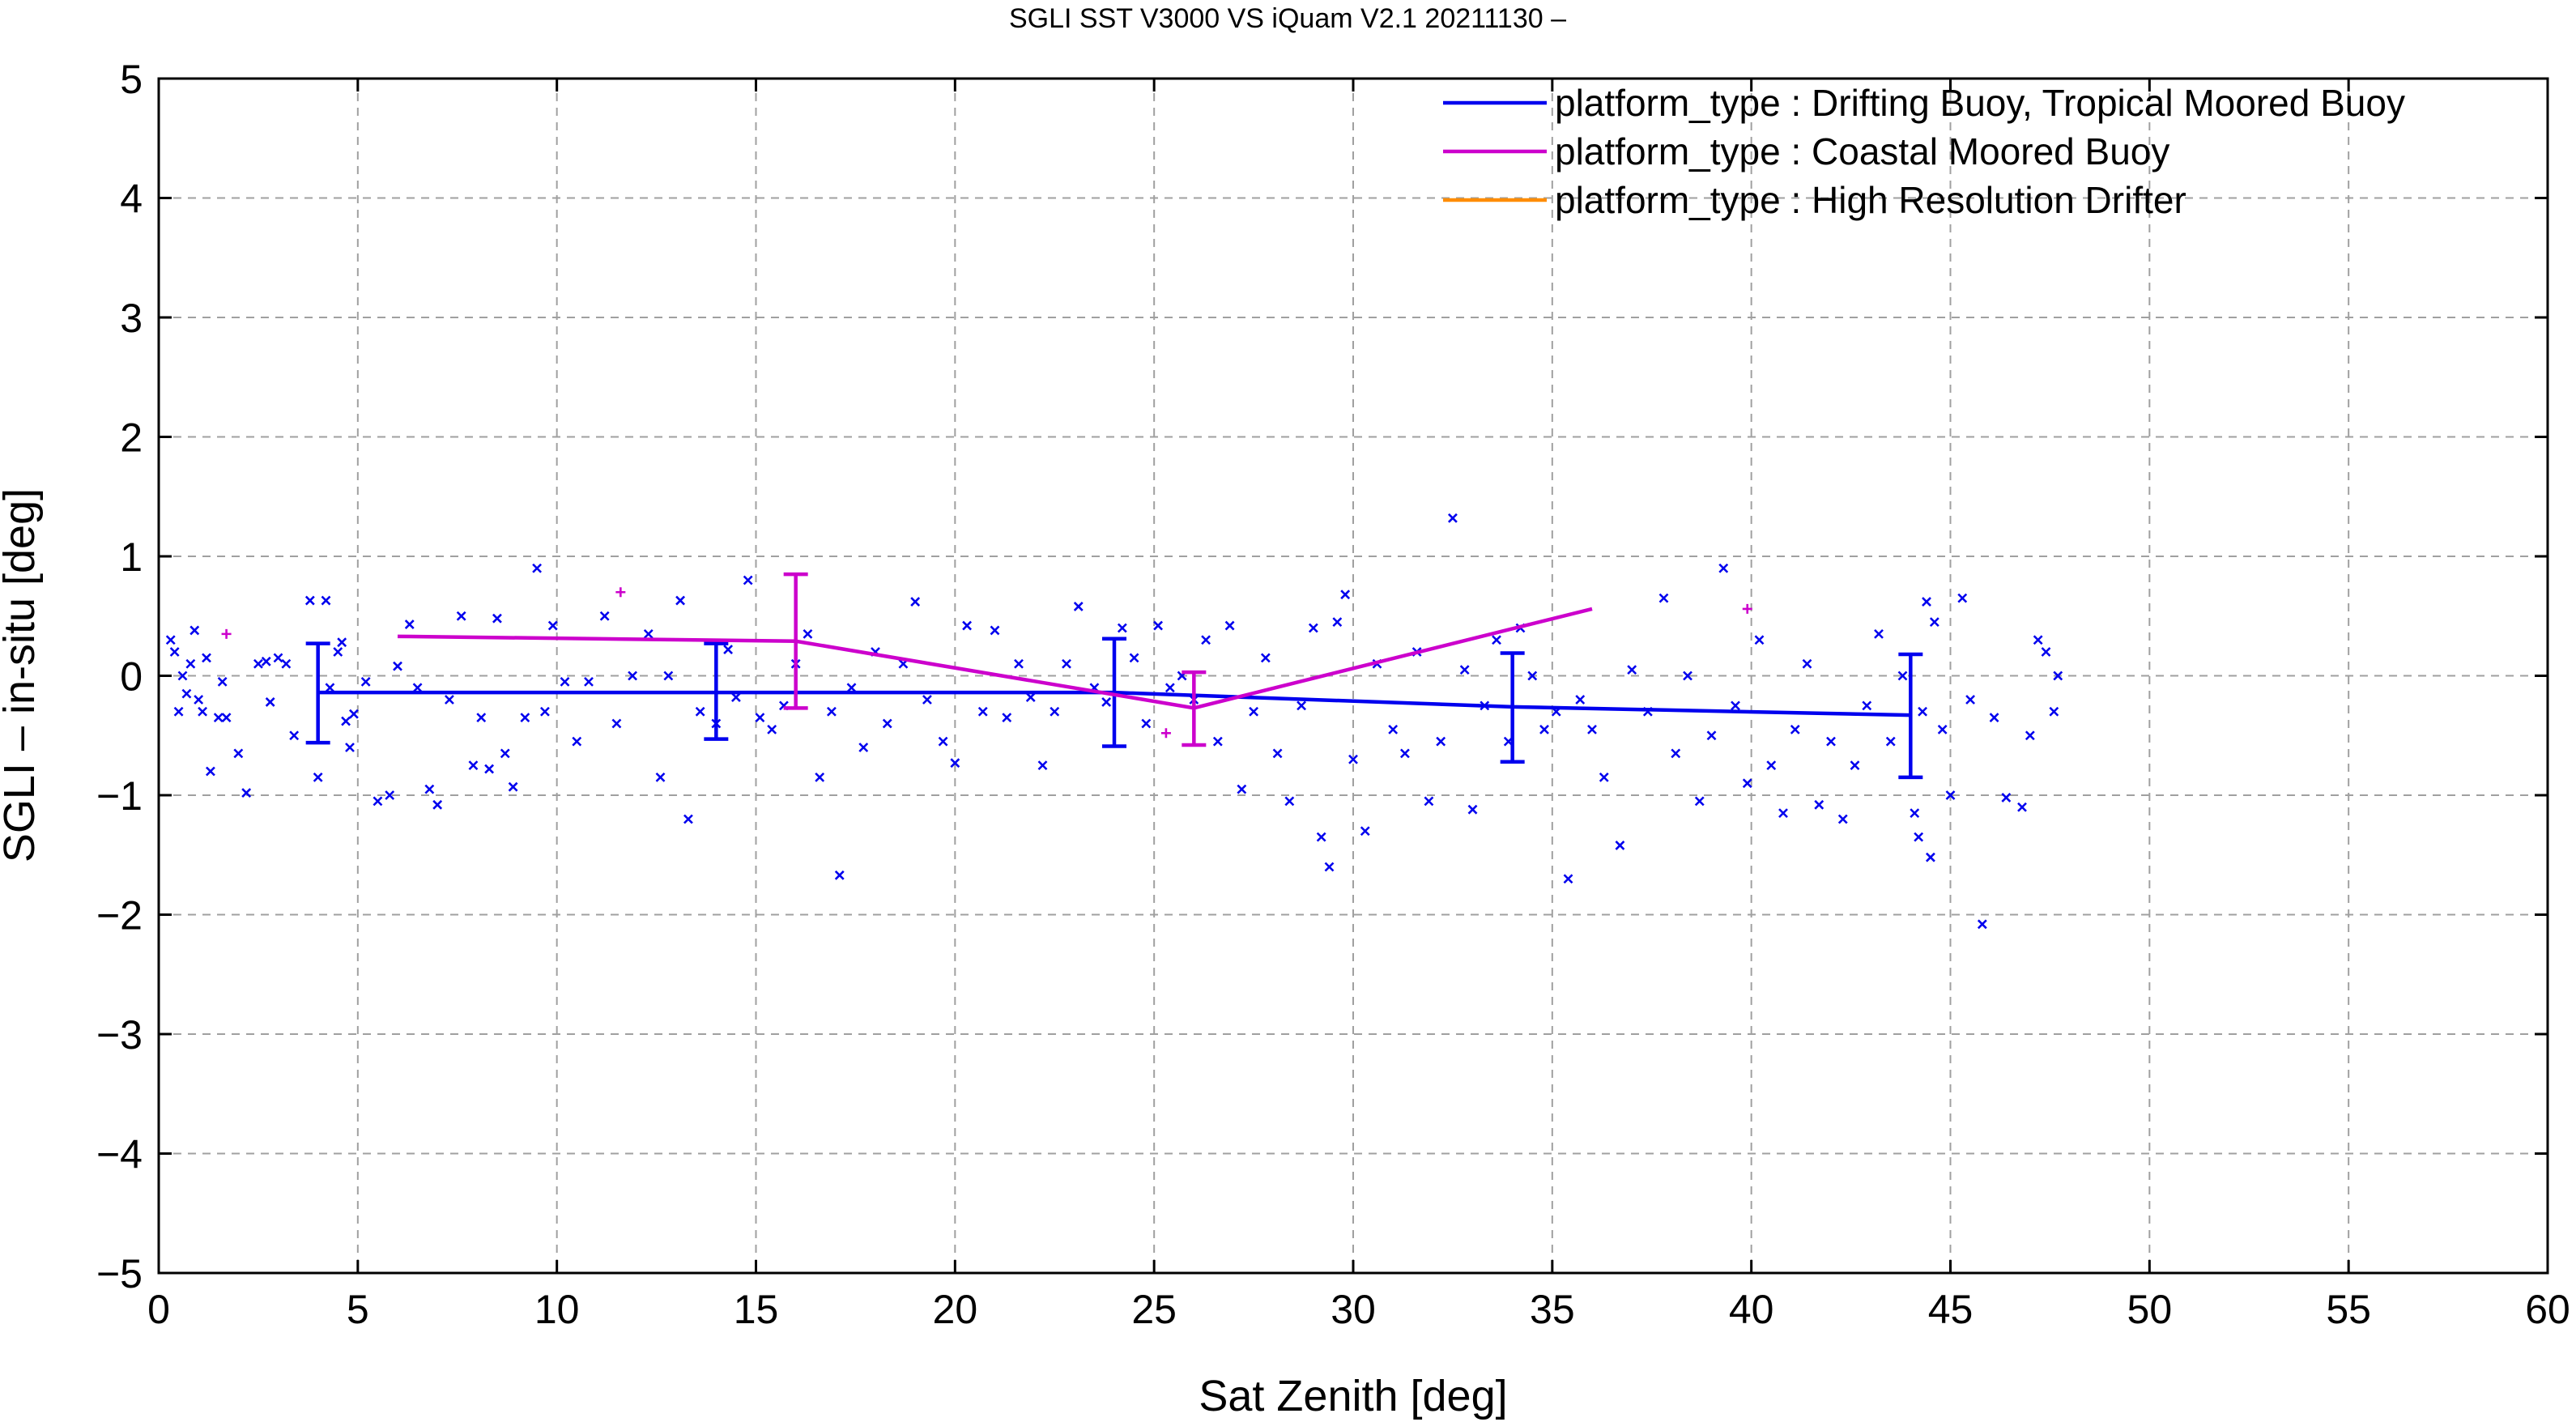  I want to click on chart-title: SGLI SST V3000 VS iQuam V2.1 20211130 –, so click(1287, 18).